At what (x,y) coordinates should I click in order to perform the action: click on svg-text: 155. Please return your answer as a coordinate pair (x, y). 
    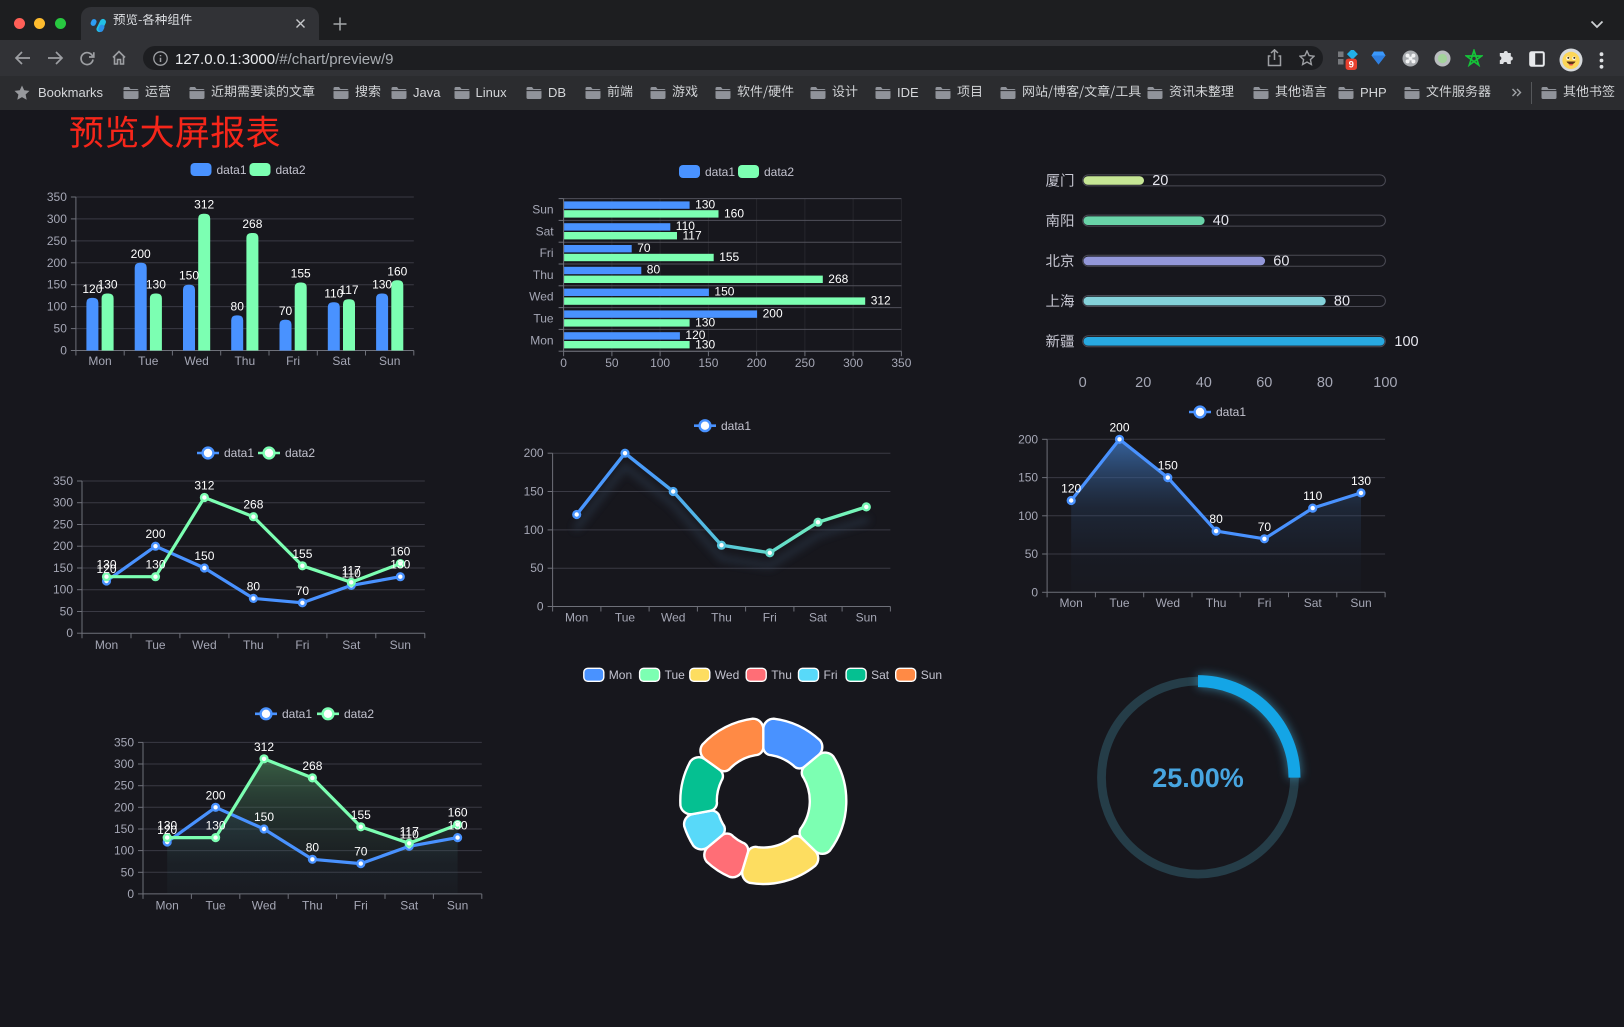
    Looking at the image, I should click on (301, 274).